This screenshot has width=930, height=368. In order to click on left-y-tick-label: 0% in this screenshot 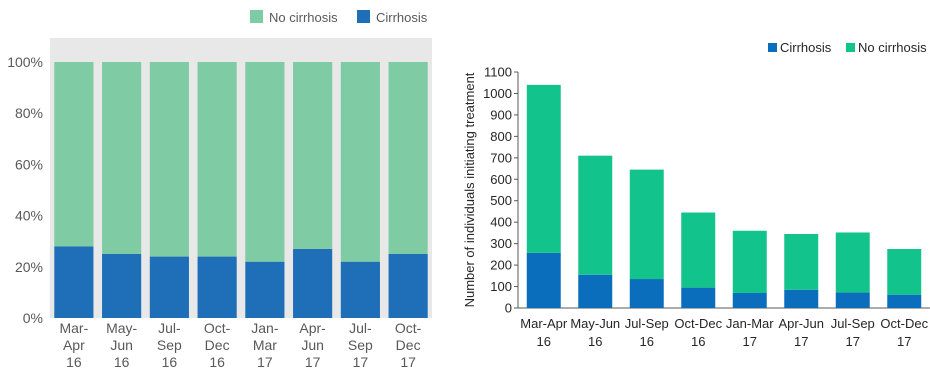, I will do `click(33, 318)`.